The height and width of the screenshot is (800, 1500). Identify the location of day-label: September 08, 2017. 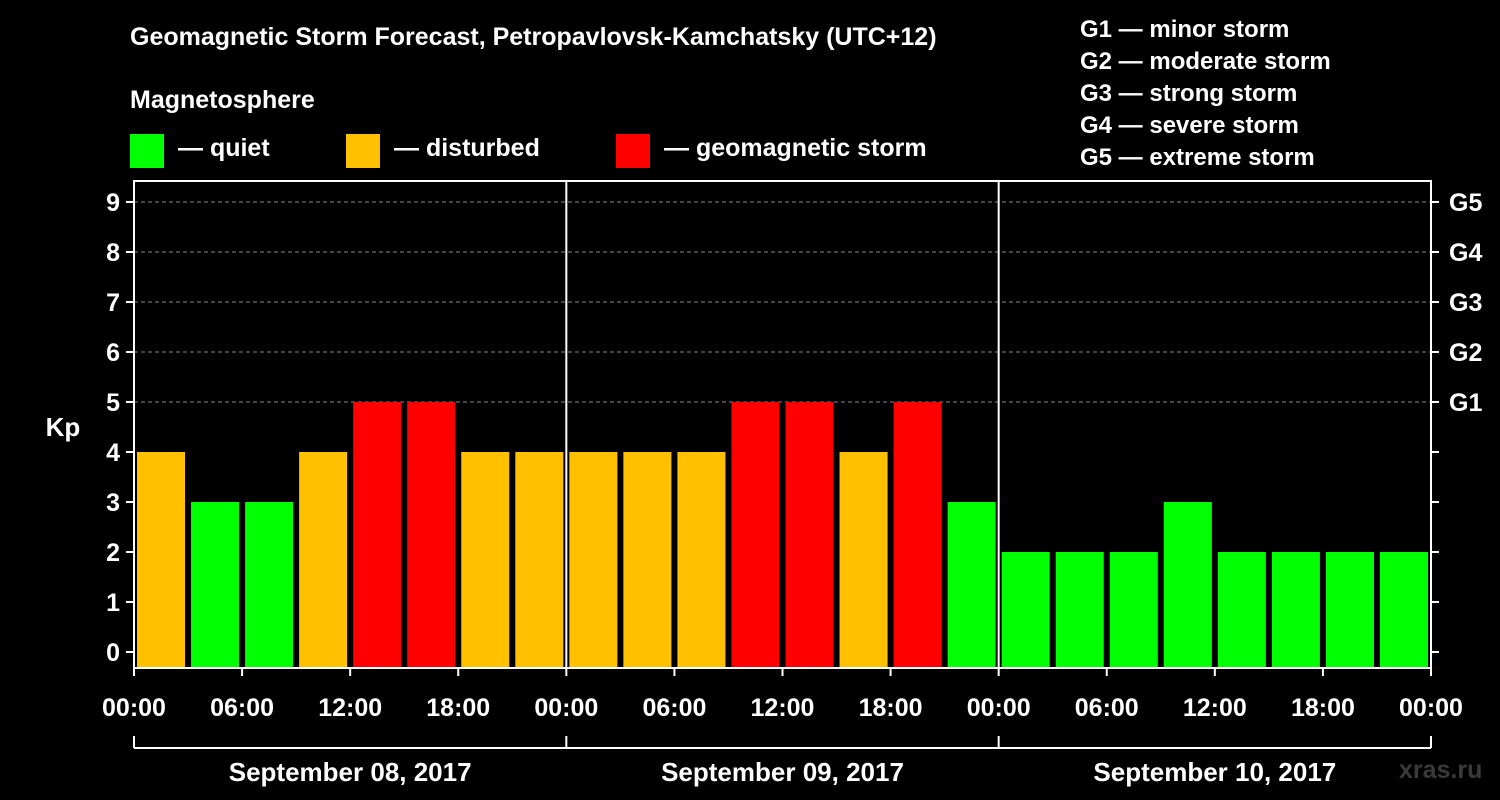
(350, 772).